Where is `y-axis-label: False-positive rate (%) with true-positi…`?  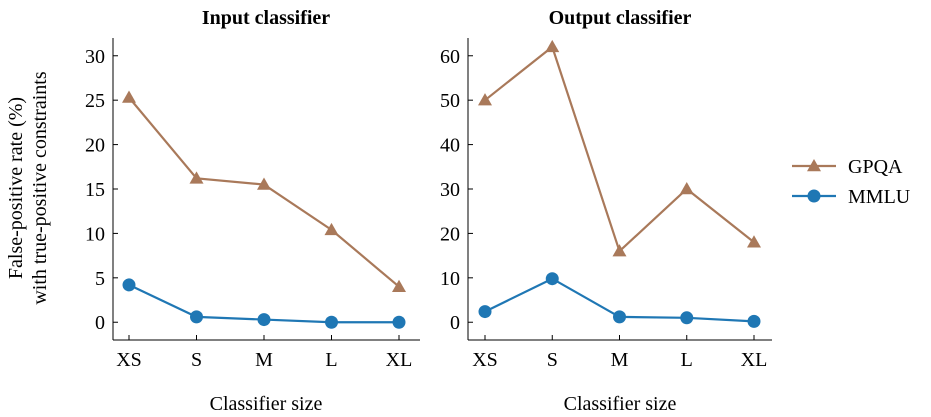 y-axis-label: False-positive rate (%) with true-positi… is located at coordinates (28, 188).